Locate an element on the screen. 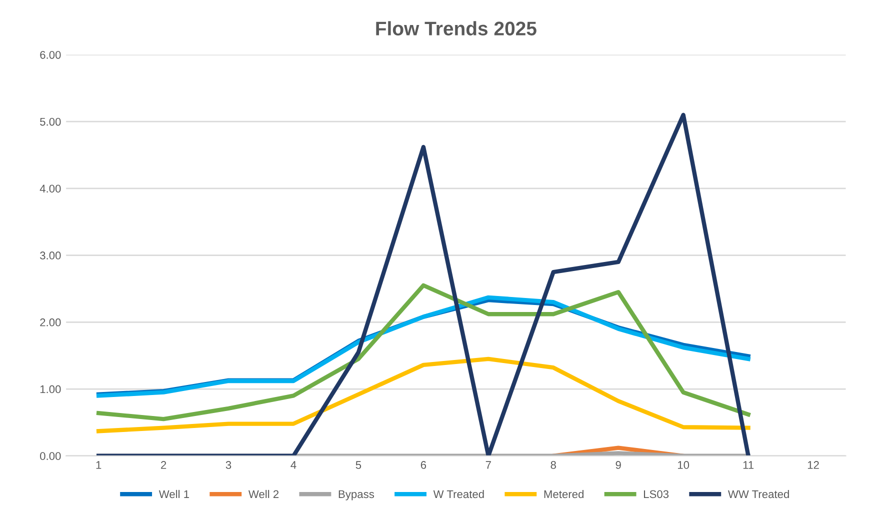 The image size is (881, 521). x-tick-label: 3 is located at coordinates (229, 465).